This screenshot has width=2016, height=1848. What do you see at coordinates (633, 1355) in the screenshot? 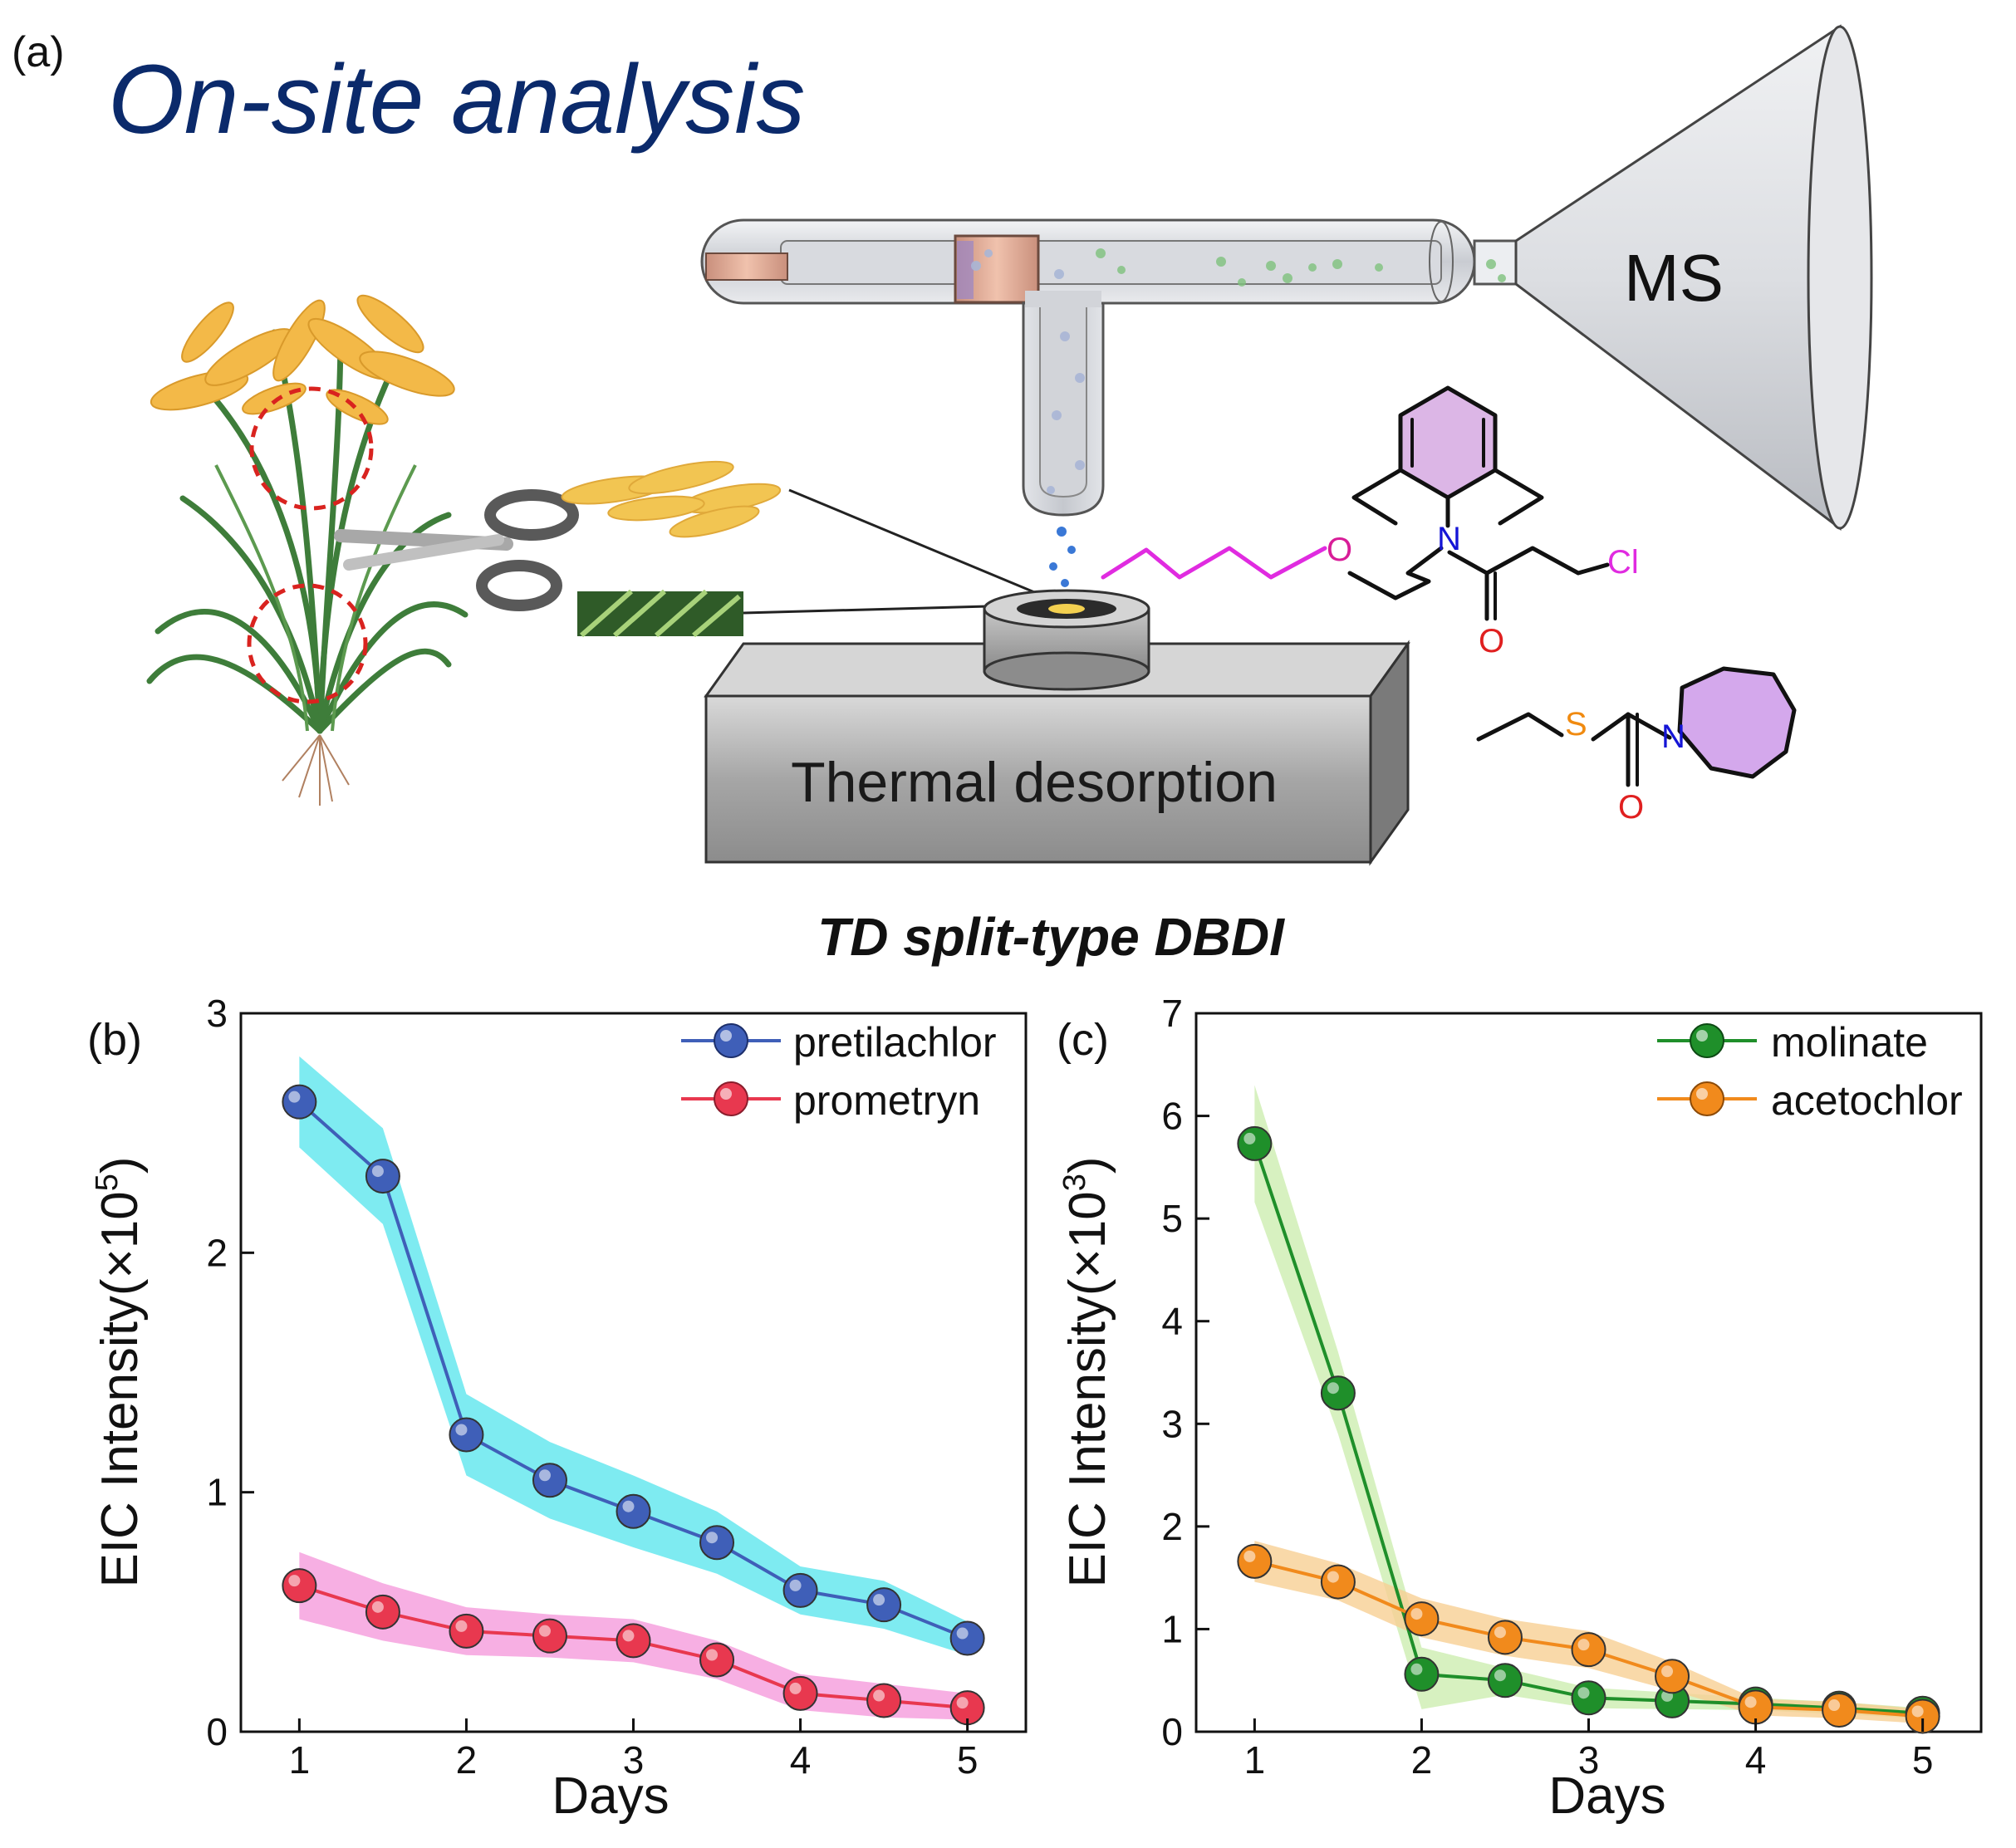
I see `error-band-pretilachlor` at bounding box center [633, 1355].